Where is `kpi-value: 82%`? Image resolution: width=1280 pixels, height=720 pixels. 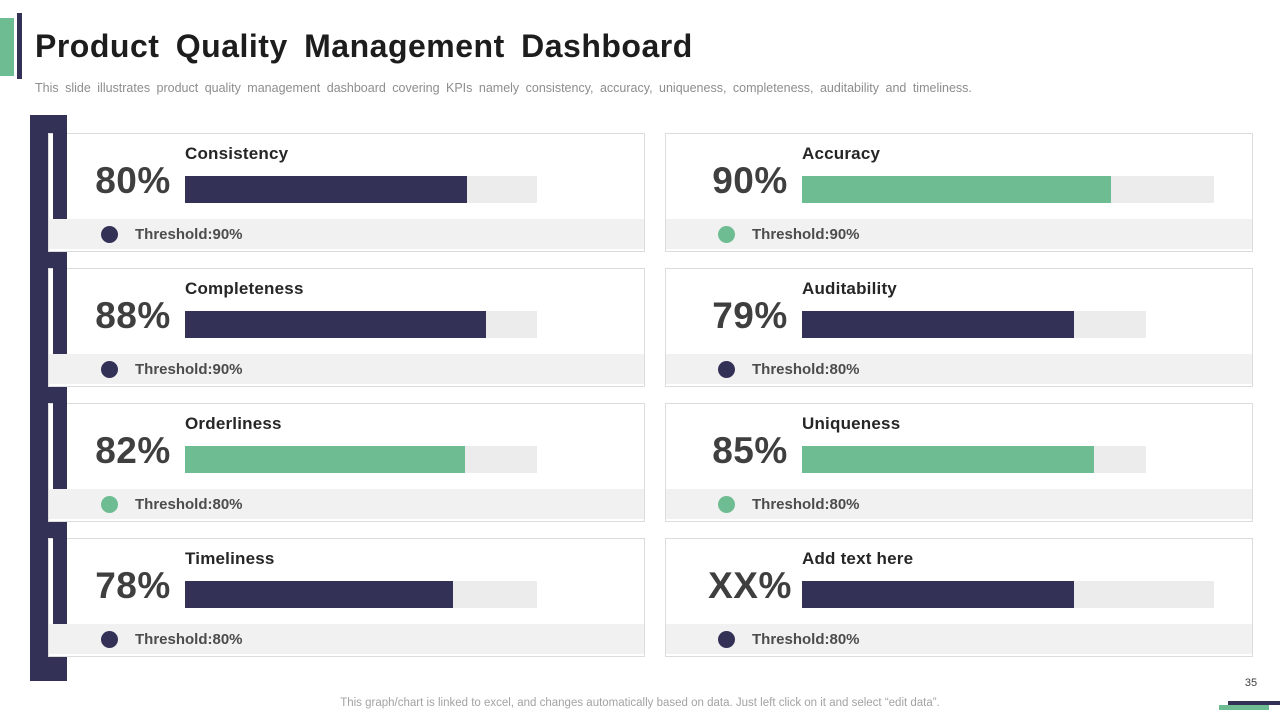 kpi-value: 82% is located at coordinates (133, 450).